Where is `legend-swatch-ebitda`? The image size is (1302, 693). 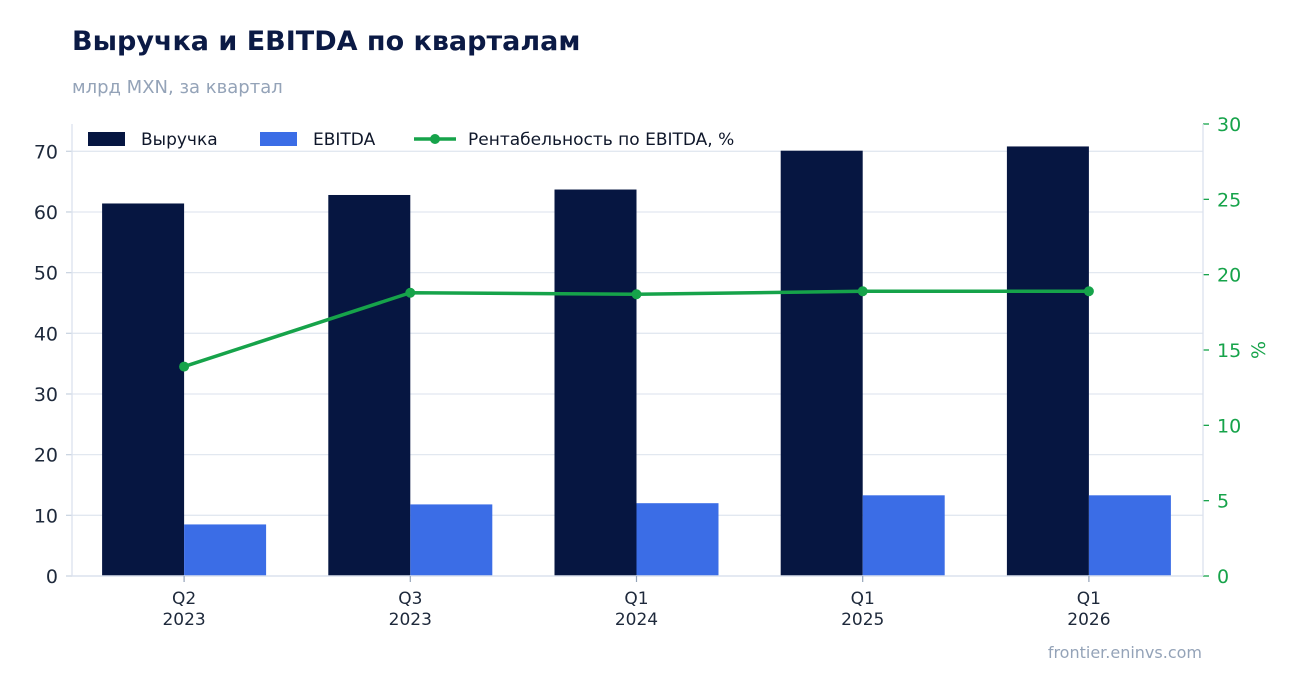
legend-swatch-ebitda is located at coordinates (278, 139).